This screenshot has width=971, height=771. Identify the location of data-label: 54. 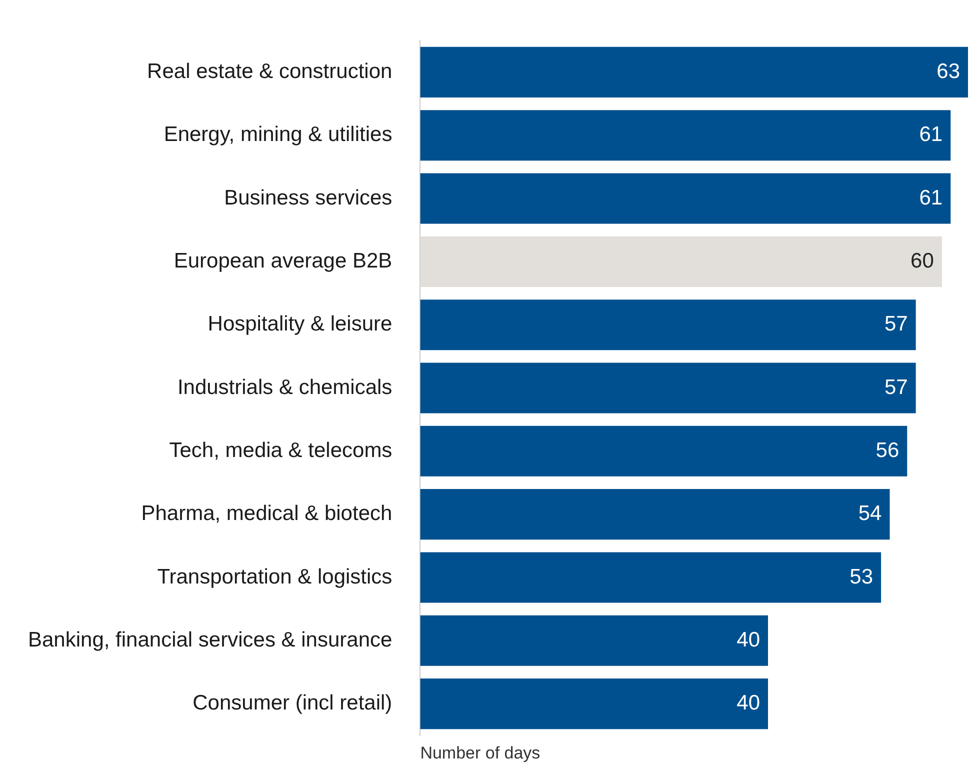
(870, 514).